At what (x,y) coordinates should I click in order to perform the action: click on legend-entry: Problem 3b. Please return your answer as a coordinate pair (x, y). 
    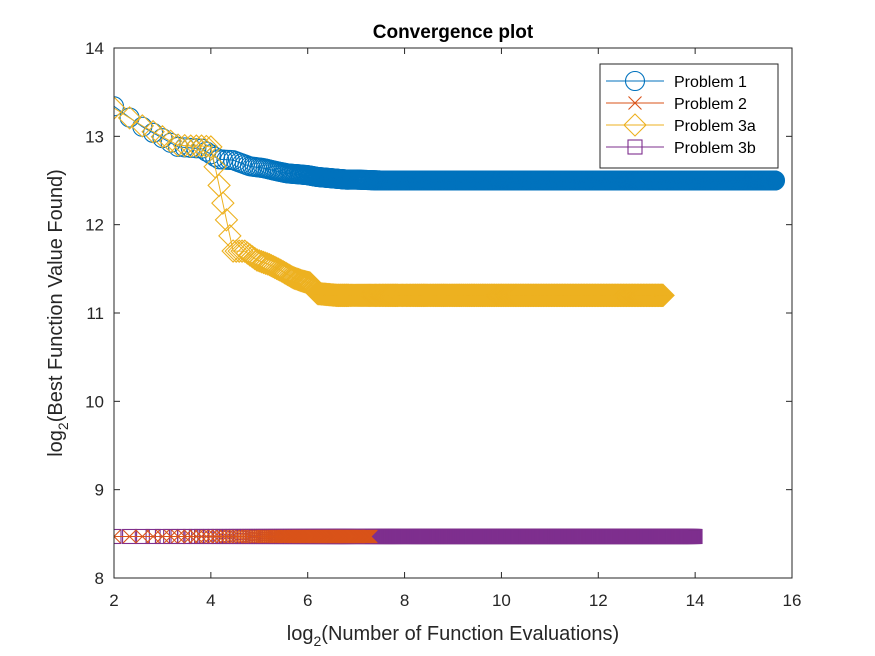
    Looking at the image, I should click on (681, 148).